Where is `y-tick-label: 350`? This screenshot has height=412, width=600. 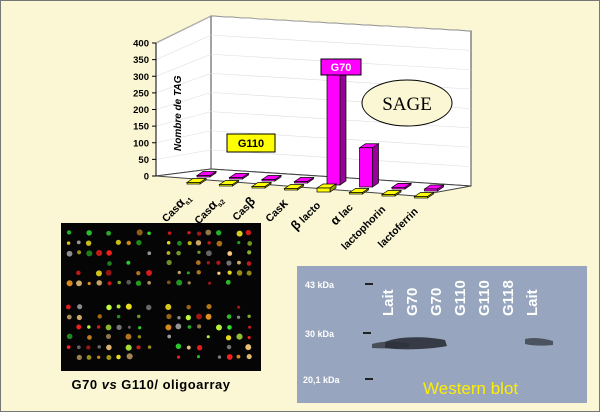
y-tick-label: 350 is located at coordinates (141, 60).